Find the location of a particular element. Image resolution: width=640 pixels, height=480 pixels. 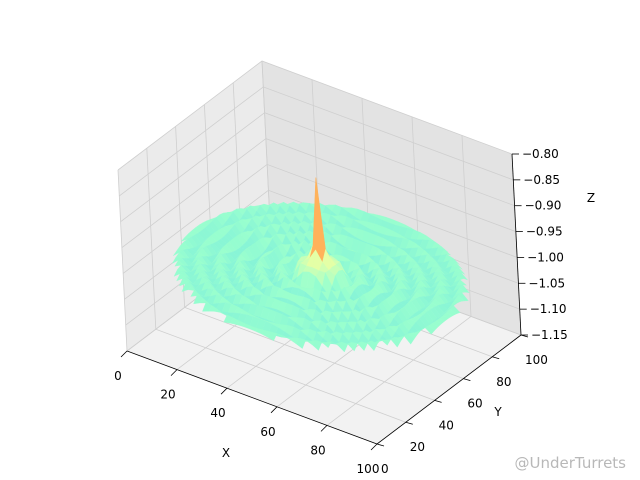

z-tick-label: −0.80 is located at coordinates (540, 154).